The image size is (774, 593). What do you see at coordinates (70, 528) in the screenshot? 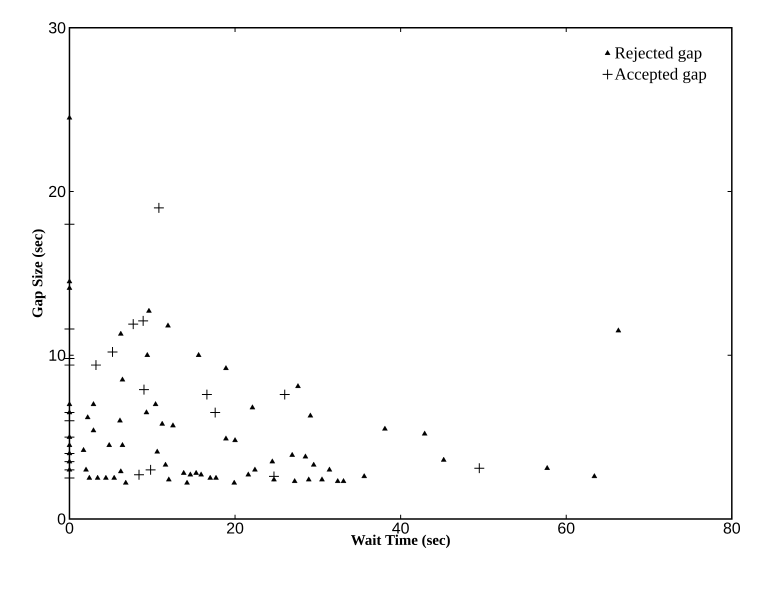
I see `x-tick-label: 0` at bounding box center [70, 528].